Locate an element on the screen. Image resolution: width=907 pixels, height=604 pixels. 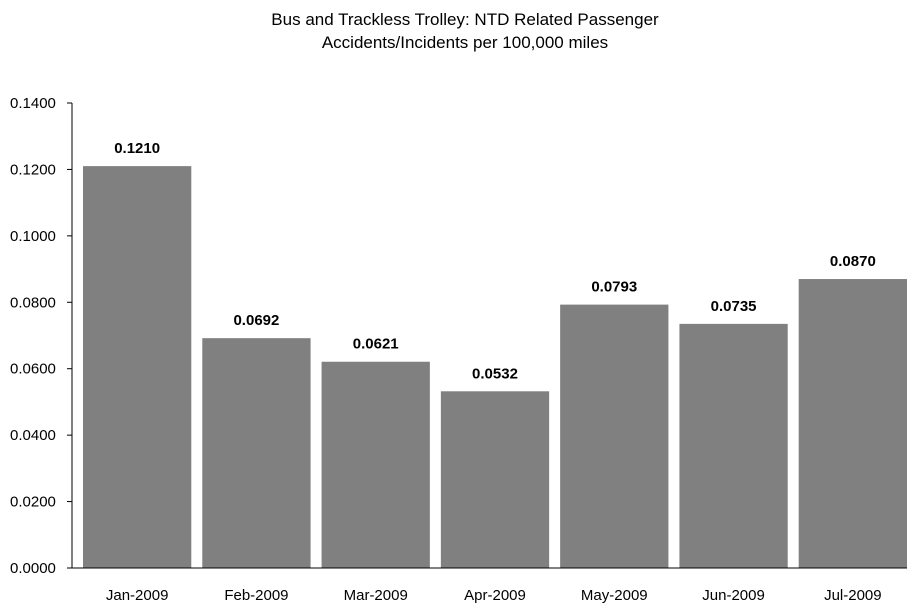
bar-value-label: 0.0532 is located at coordinates (495, 373).